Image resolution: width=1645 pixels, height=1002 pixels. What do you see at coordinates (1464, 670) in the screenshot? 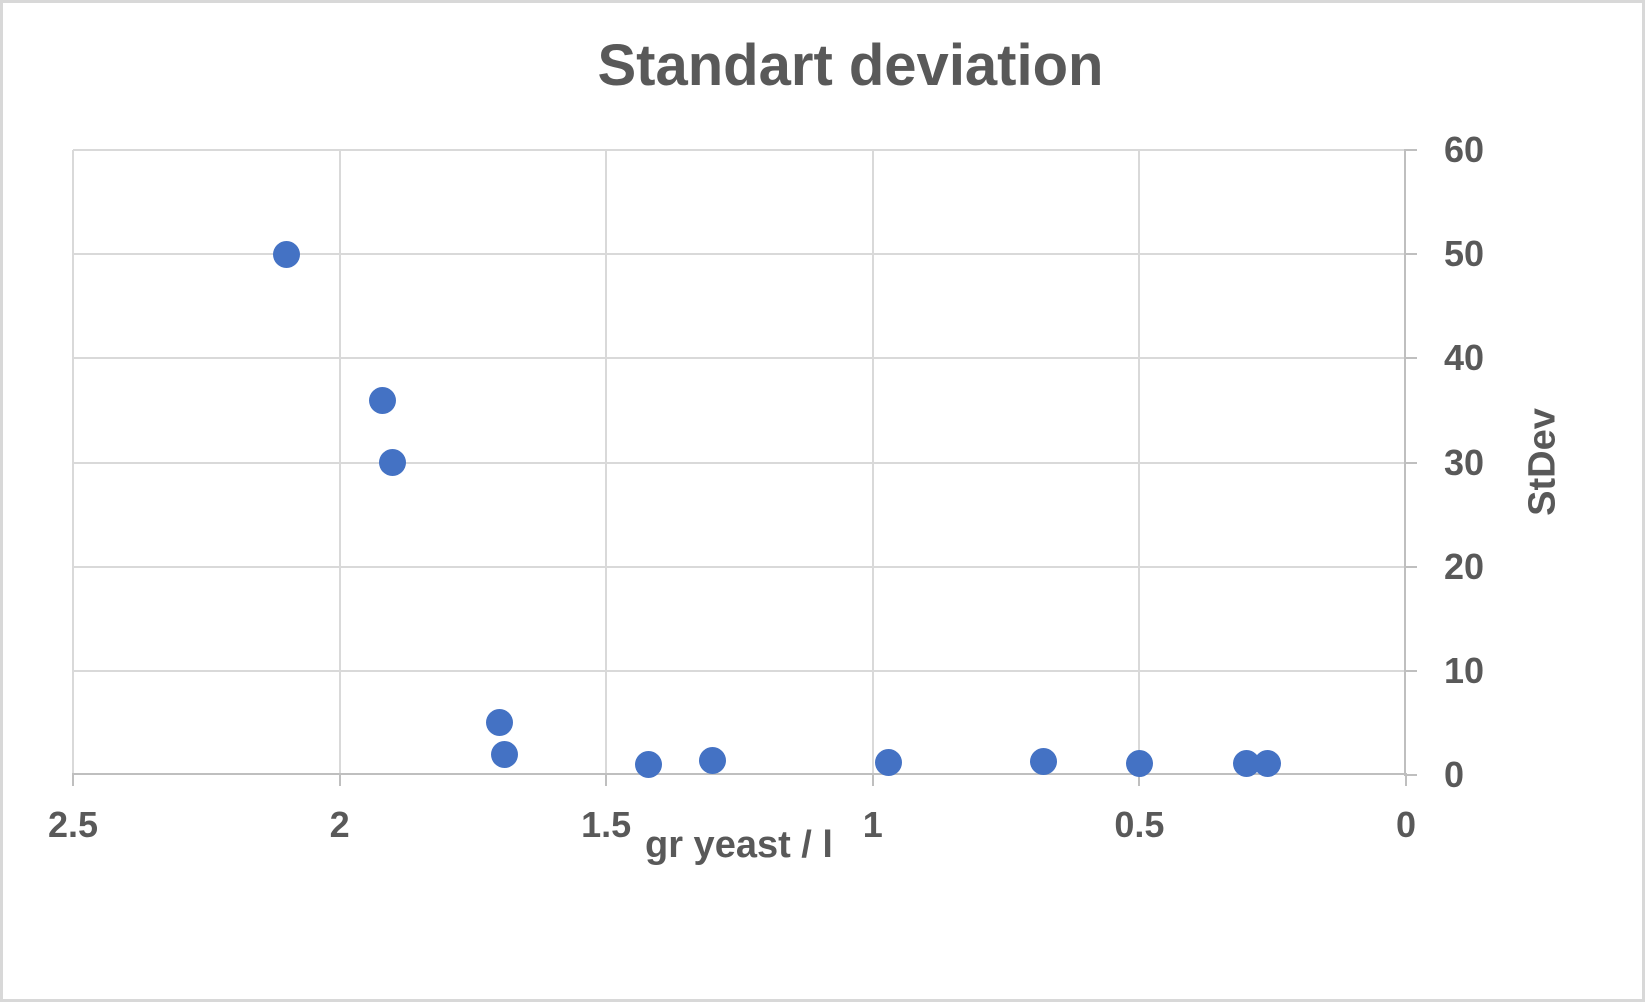
I see `y-tick-label: 10` at bounding box center [1464, 670].